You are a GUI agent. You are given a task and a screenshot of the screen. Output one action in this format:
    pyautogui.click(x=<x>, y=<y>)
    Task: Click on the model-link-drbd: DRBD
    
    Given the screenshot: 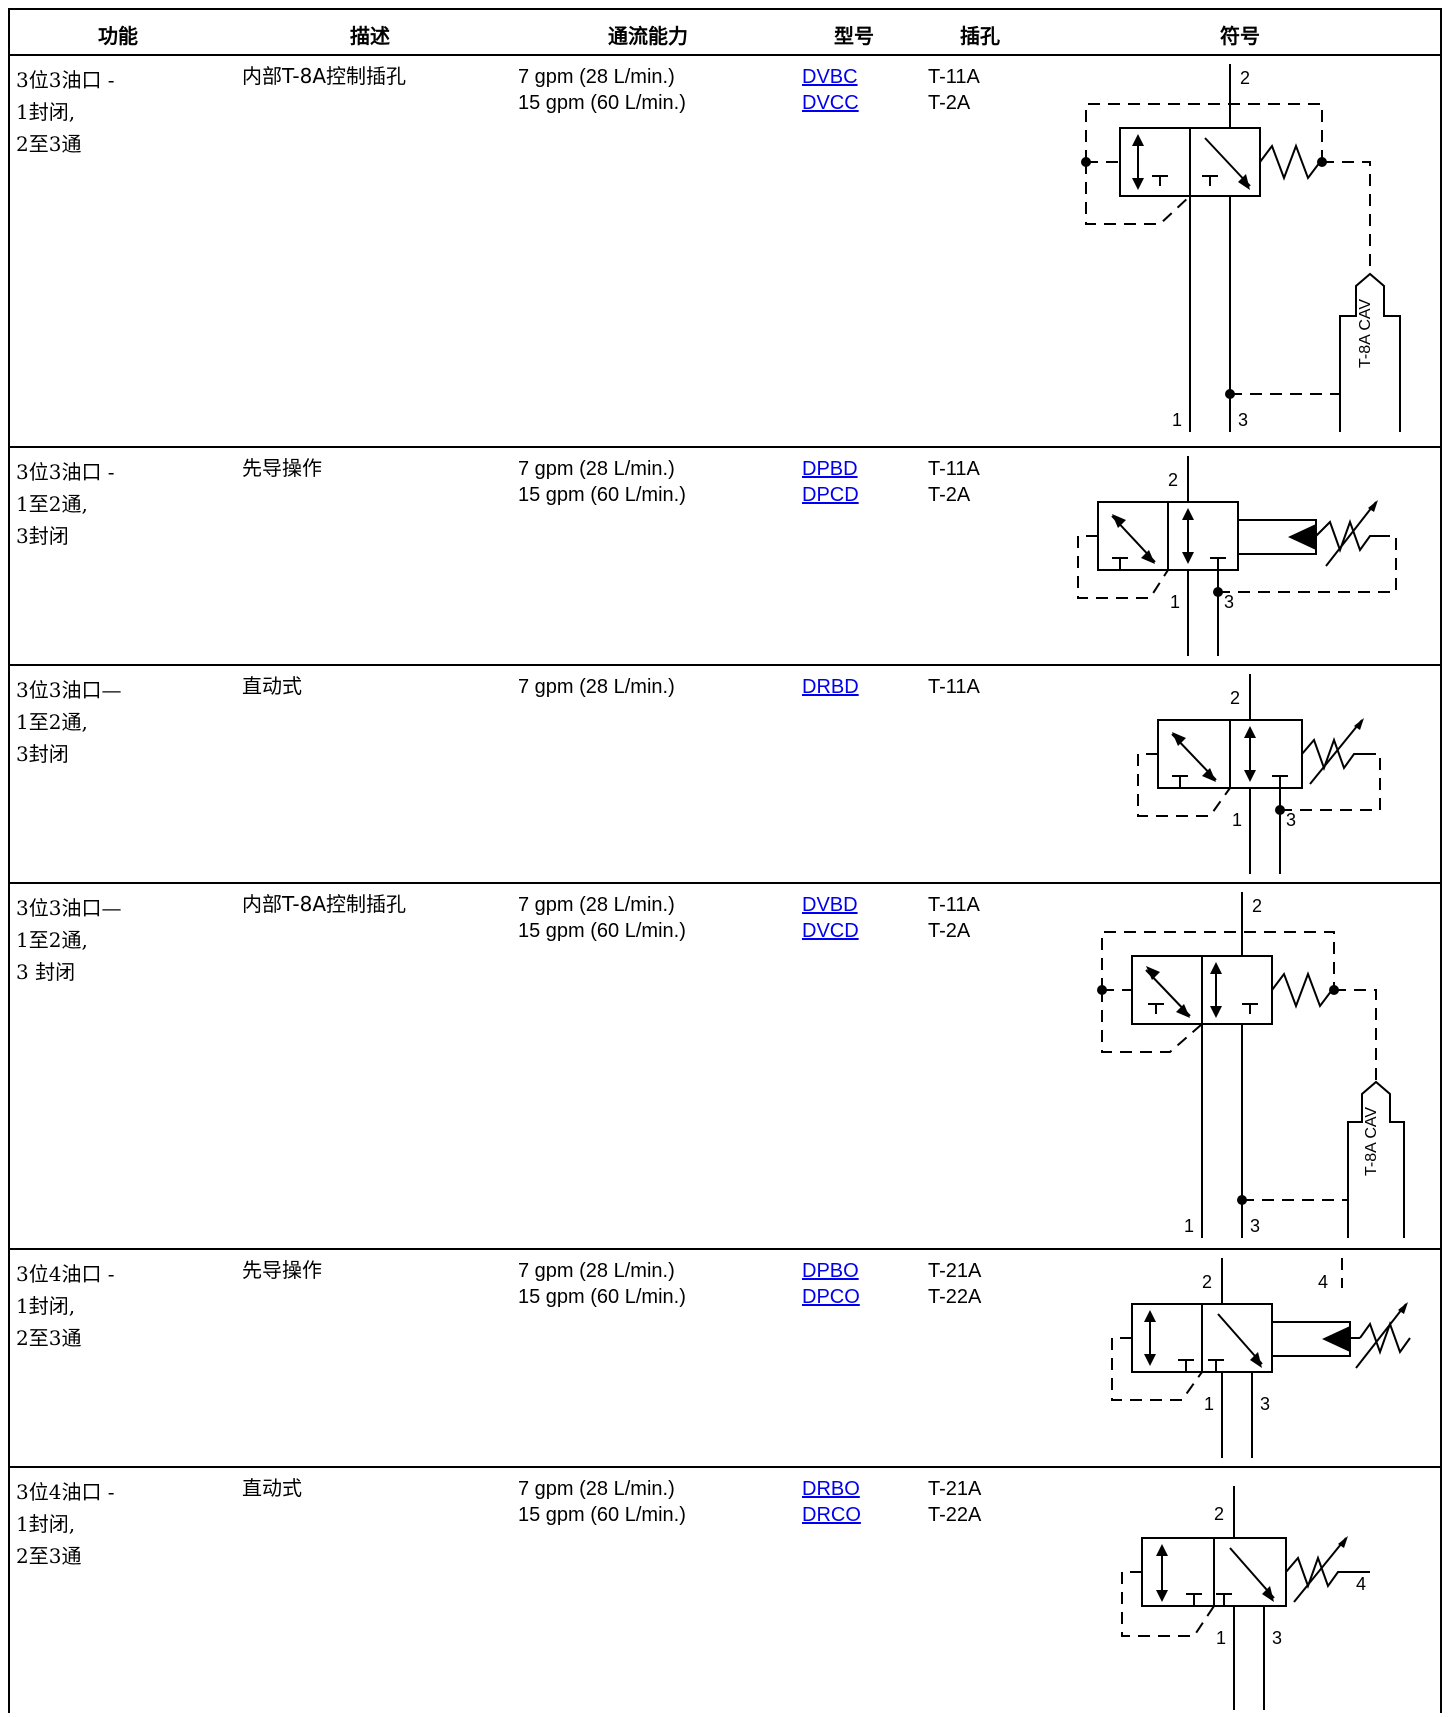 What is the action you would take?
    pyautogui.click(x=830, y=687)
    